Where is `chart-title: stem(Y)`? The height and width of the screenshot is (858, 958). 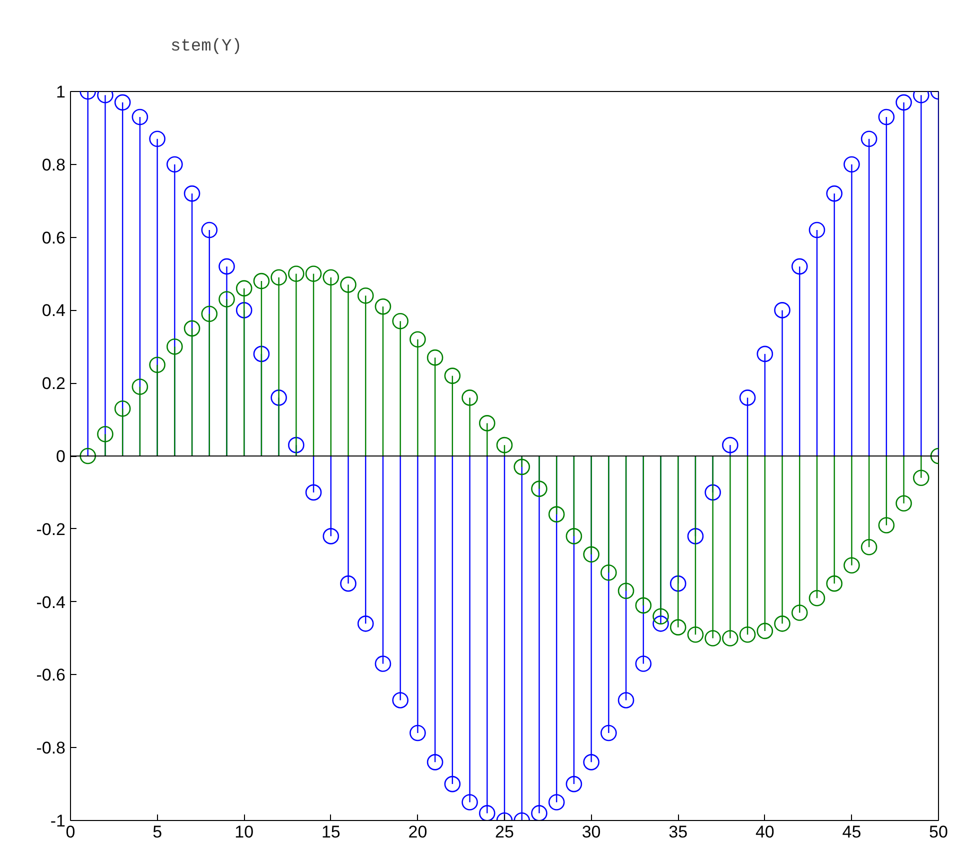
chart-title: stem(Y) is located at coordinates (206, 47).